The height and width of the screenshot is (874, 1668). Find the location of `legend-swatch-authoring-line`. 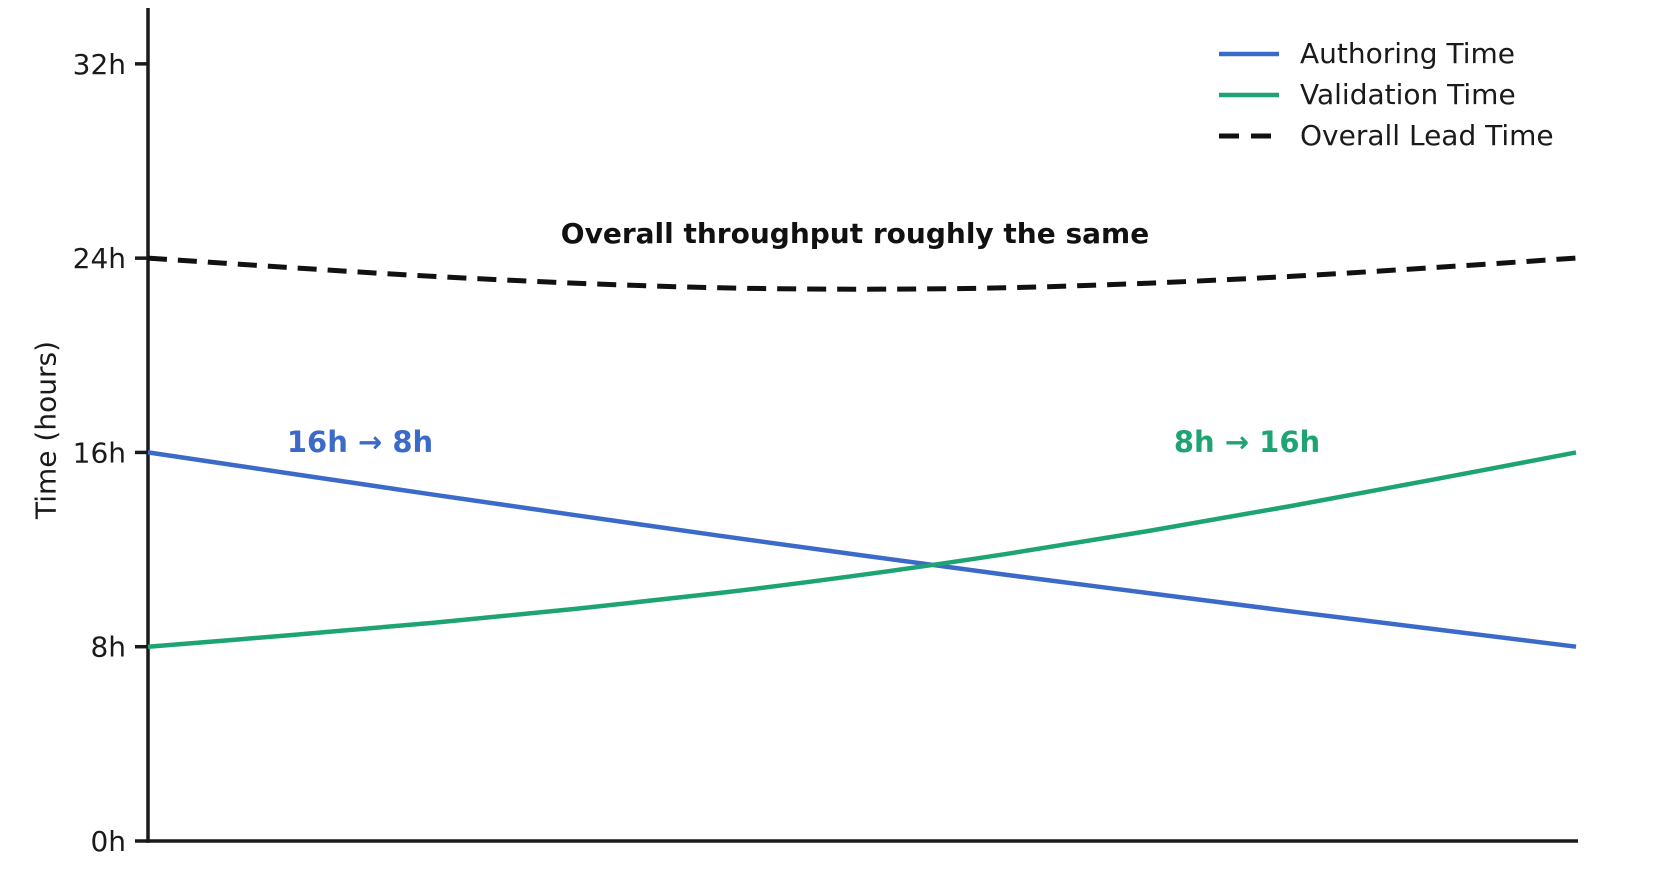

legend-swatch-authoring-line is located at coordinates (1249, 54).